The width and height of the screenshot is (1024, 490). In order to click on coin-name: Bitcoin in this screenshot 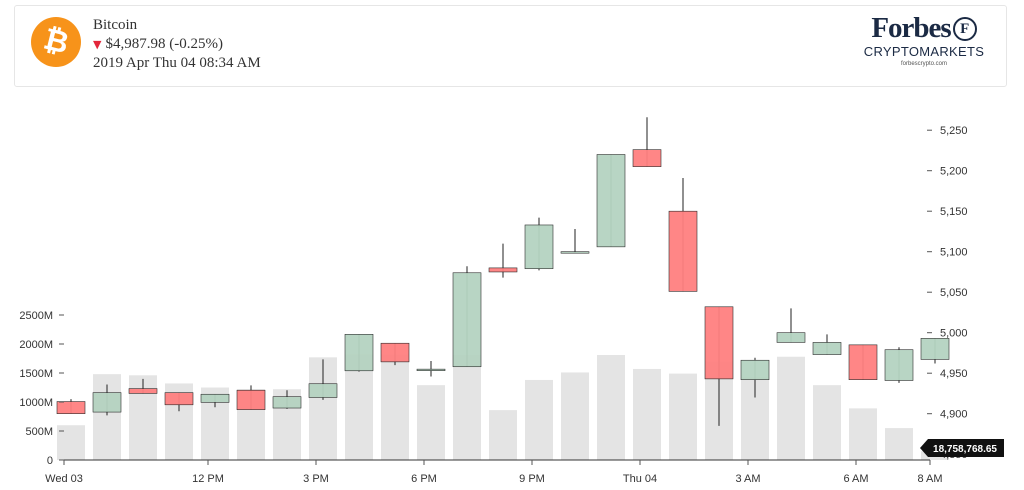, I will do `click(115, 25)`.